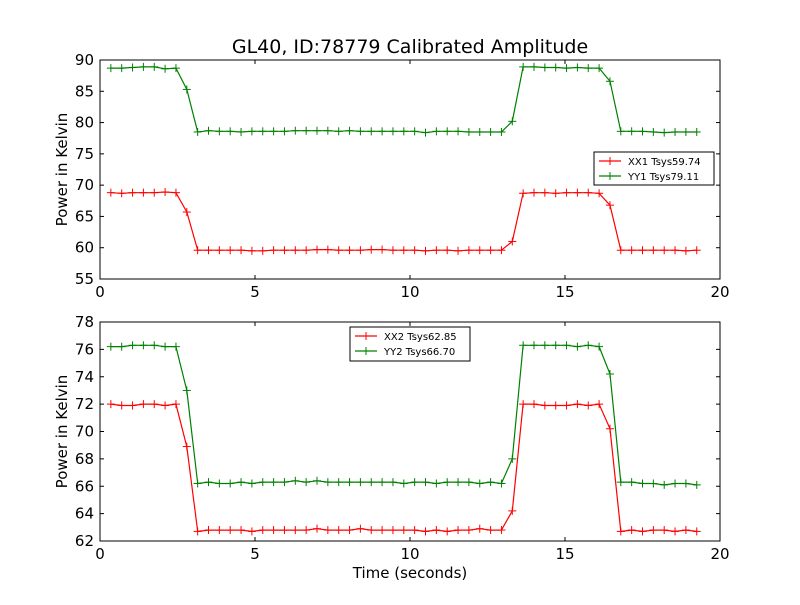 The height and width of the screenshot is (605, 800). What do you see at coordinates (84, 349) in the screenshot?
I see `y-tick-label: 76` at bounding box center [84, 349].